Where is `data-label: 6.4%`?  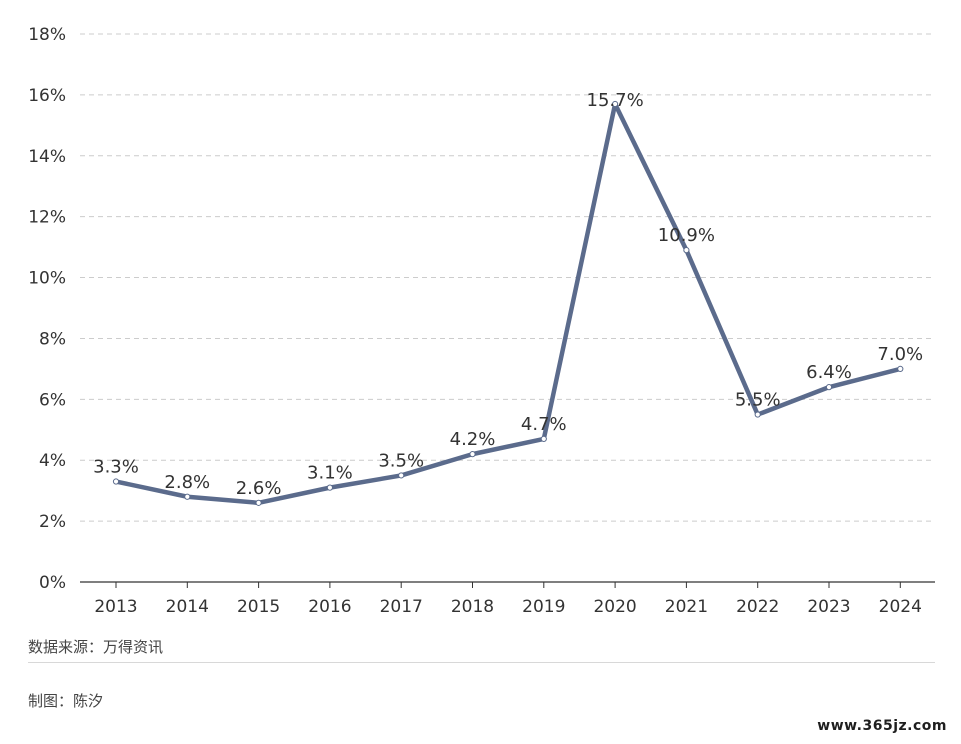
data-label: 6.4% is located at coordinates (829, 372).